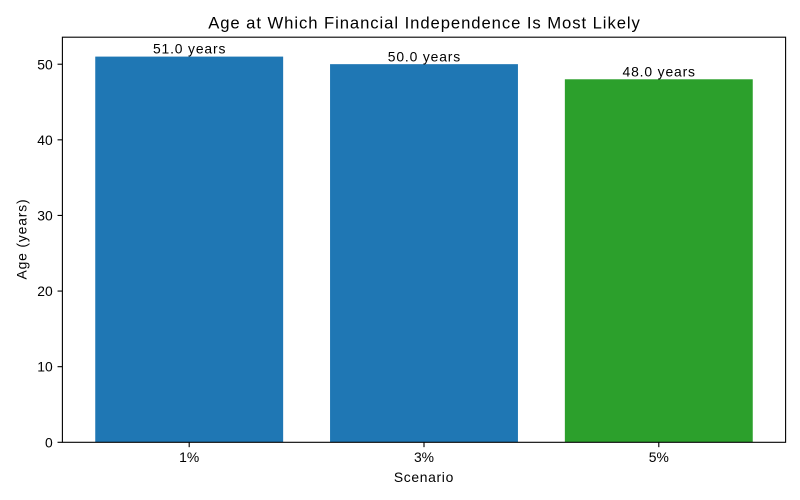  Describe the element at coordinates (424, 477) in the screenshot. I see `svg-text: Scenario` at that location.